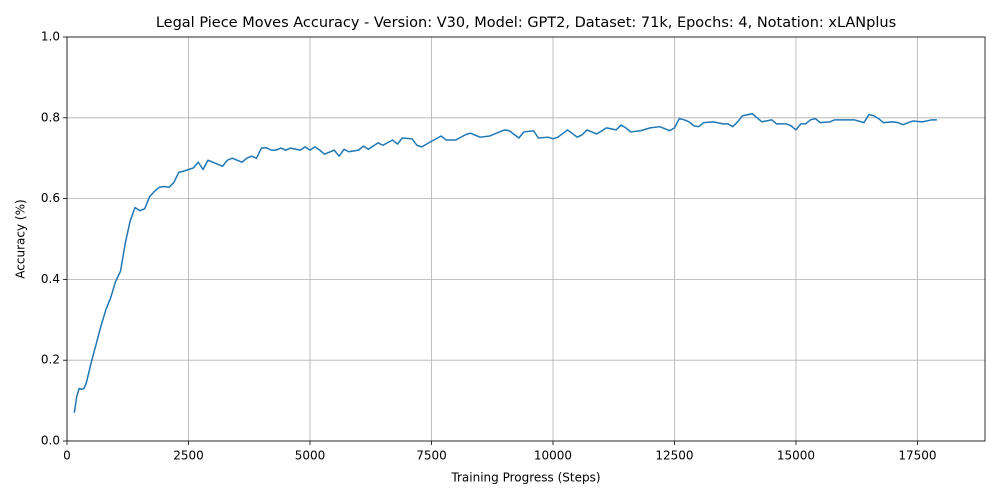 The image size is (1000, 500). Describe the element at coordinates (917, 456) in the screenshot. I see `x-tick-label: 17500` at that location.